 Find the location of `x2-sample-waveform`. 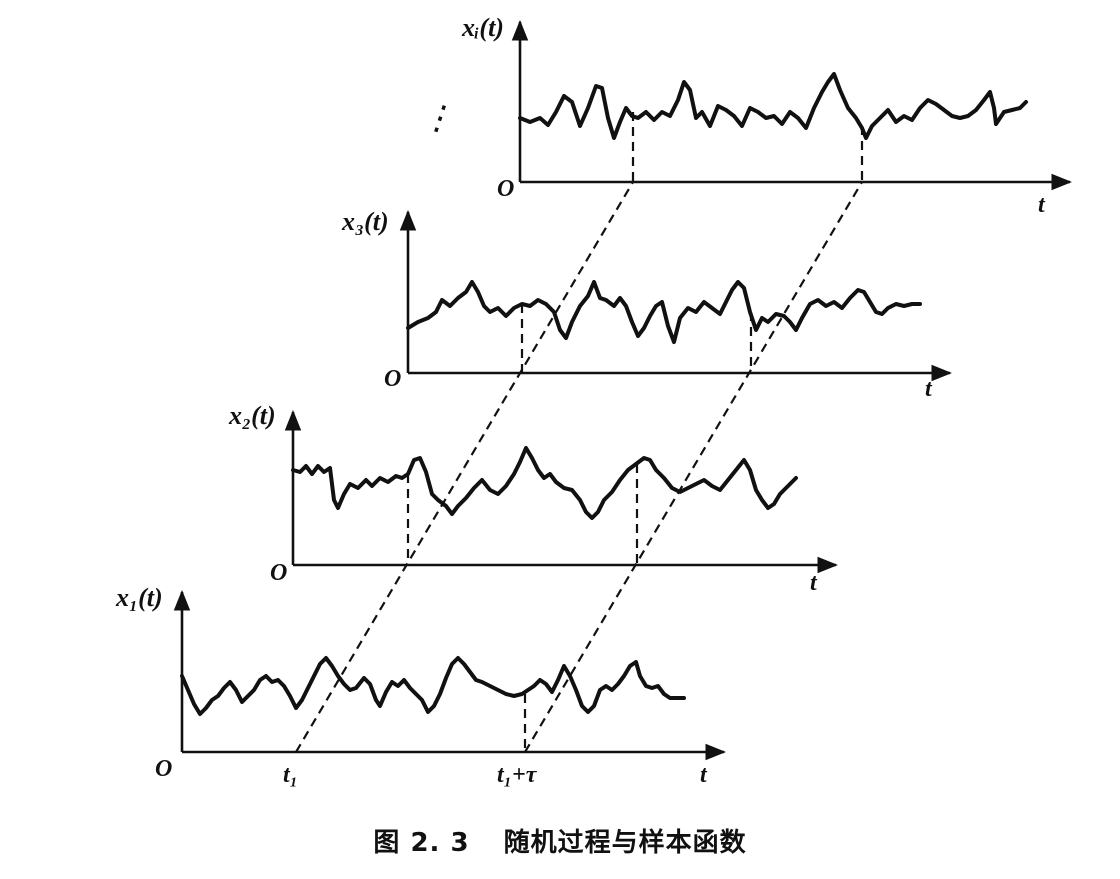

x2-sample-waveform is located at coordinates (544, 483).